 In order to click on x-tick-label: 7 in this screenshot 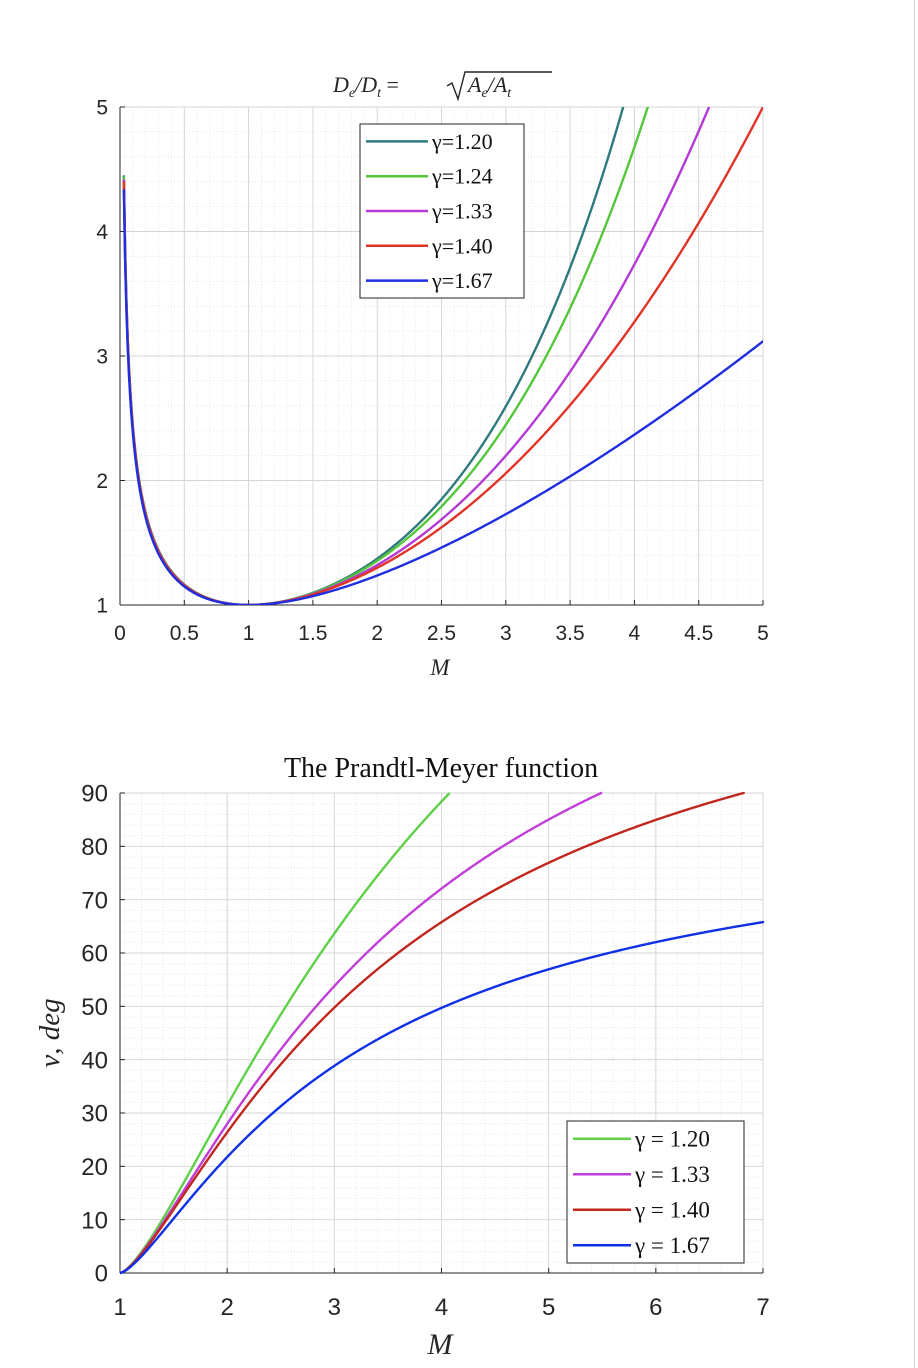, I will do `click(762, 1307)`.